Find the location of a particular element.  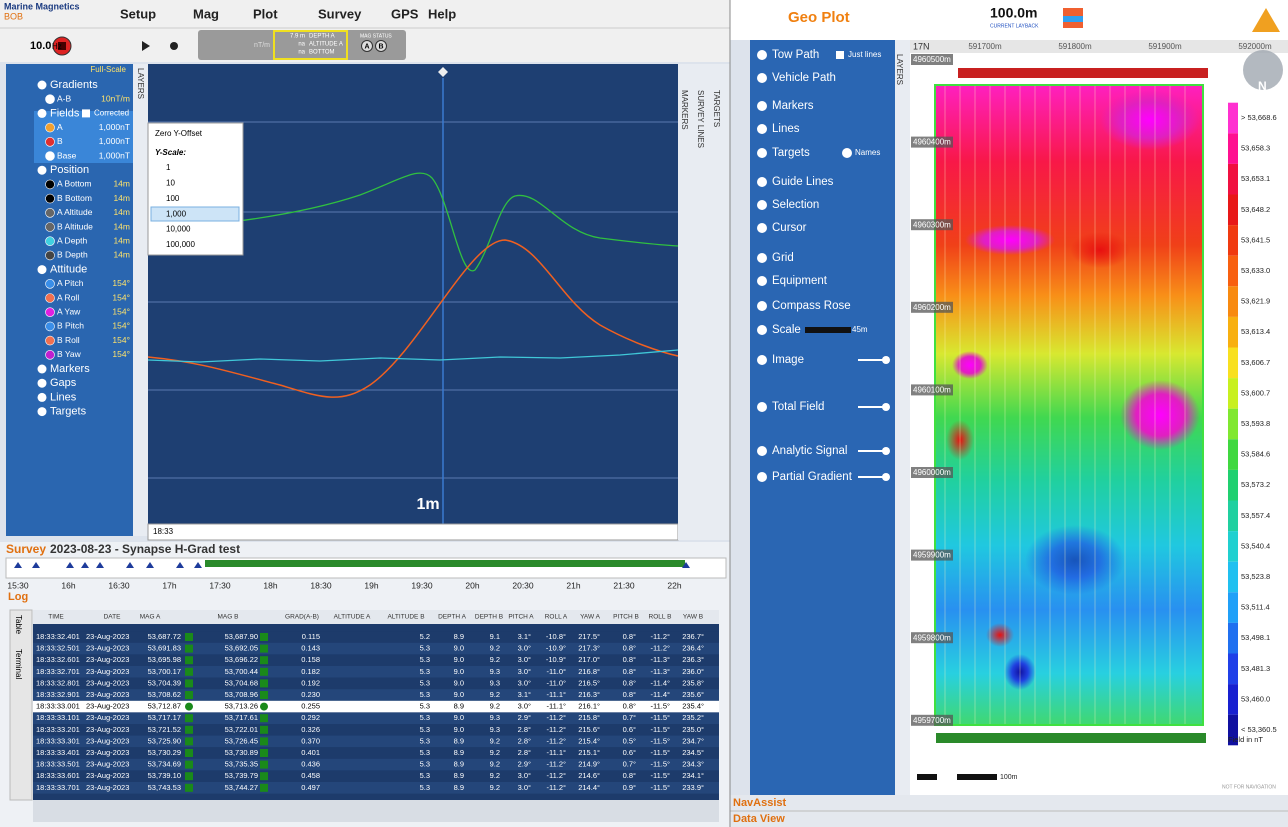

tab: Table is located at coordinates (18, 625).